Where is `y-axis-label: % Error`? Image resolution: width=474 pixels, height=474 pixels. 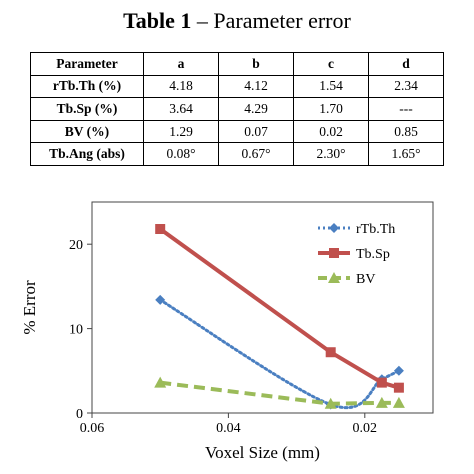 y-axis-label: % Error is located at coordinates (29, 307).